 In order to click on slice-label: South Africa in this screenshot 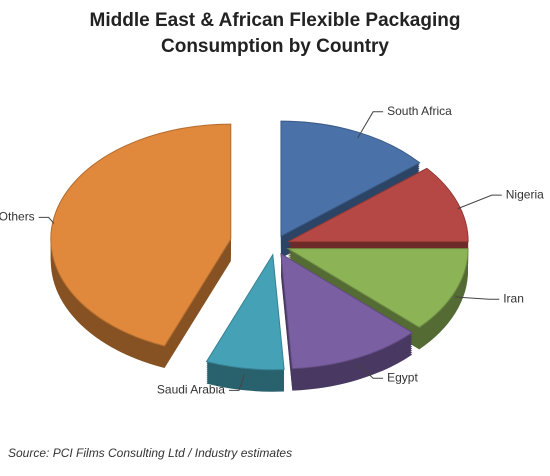, I will do `click(419, 111)`.